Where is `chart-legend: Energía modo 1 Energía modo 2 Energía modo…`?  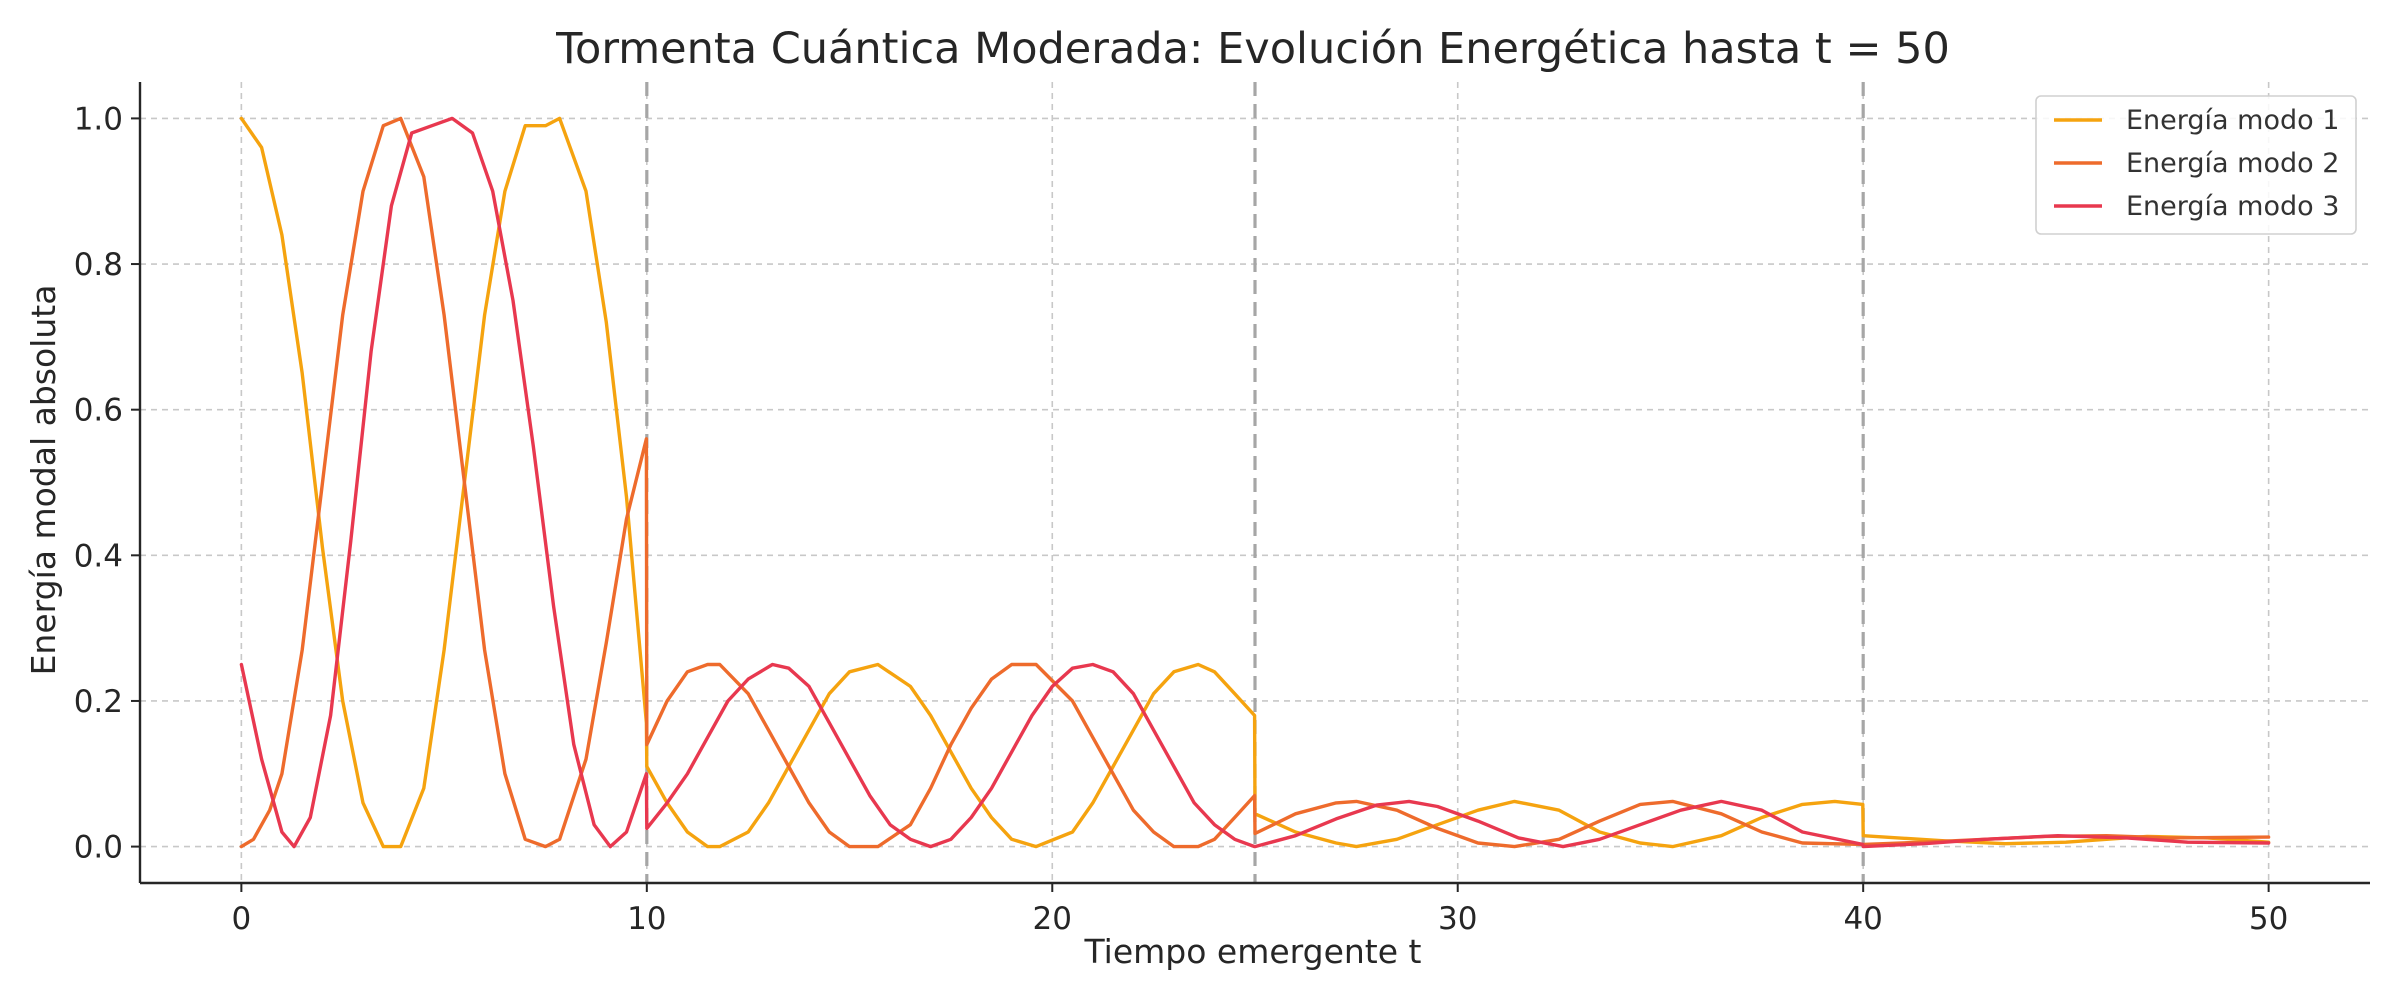
chart-legend: Energía modo 1 Energía modo 2 Energía modo… is located at coordinates (2196, 165).